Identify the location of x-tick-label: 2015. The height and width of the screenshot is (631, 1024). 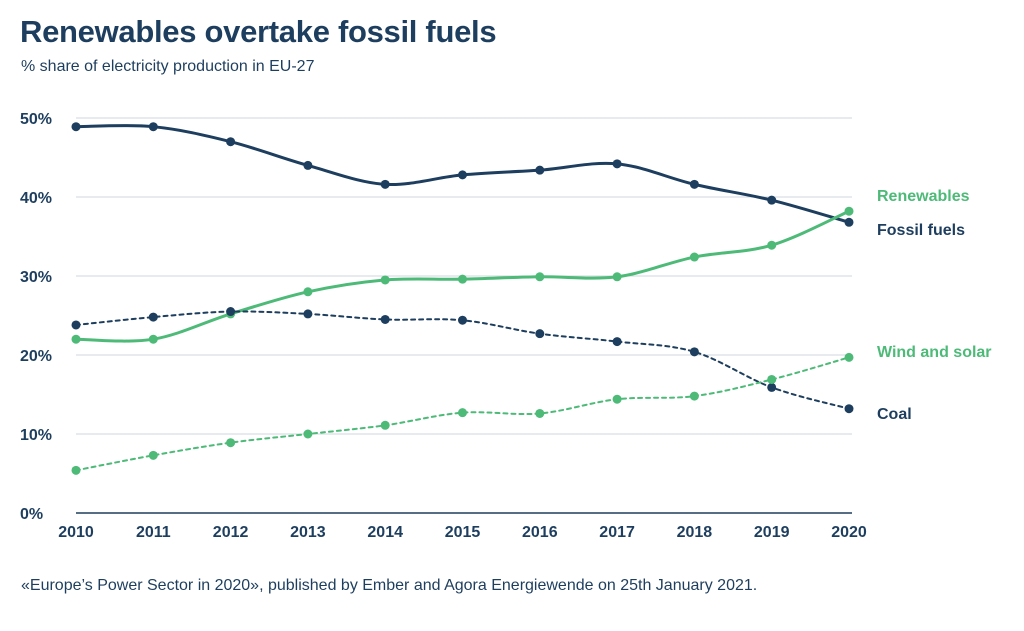
(463, 532).